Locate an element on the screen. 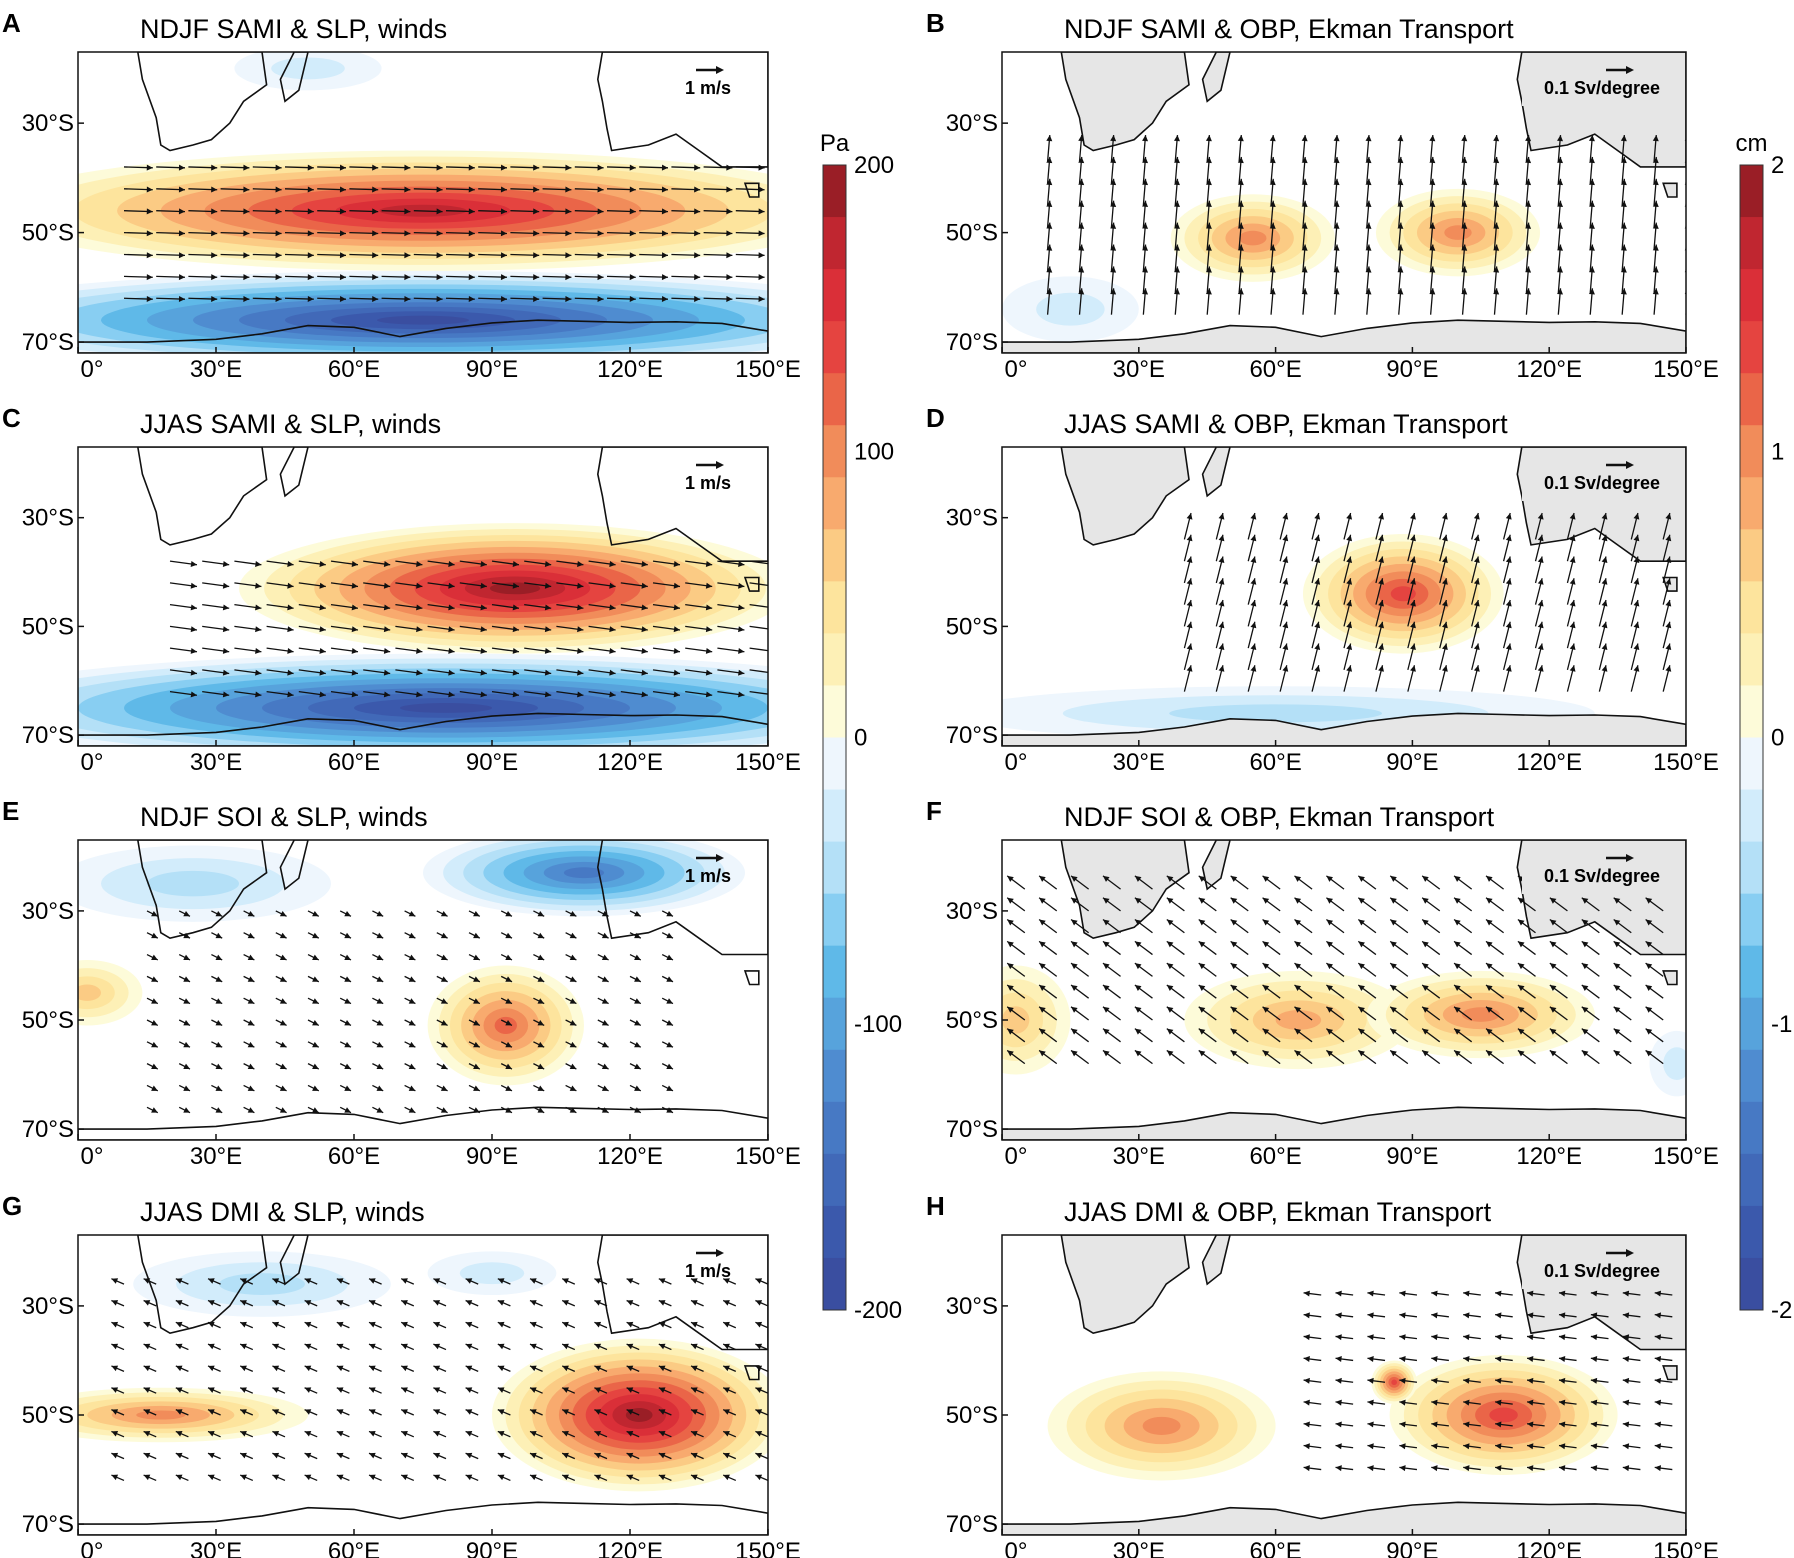 The height and width of the screenshot is (1558, 1794). panel-title: JJAS SAMI & OBP, Ekman Transport is located at coordinates (1286, 424).